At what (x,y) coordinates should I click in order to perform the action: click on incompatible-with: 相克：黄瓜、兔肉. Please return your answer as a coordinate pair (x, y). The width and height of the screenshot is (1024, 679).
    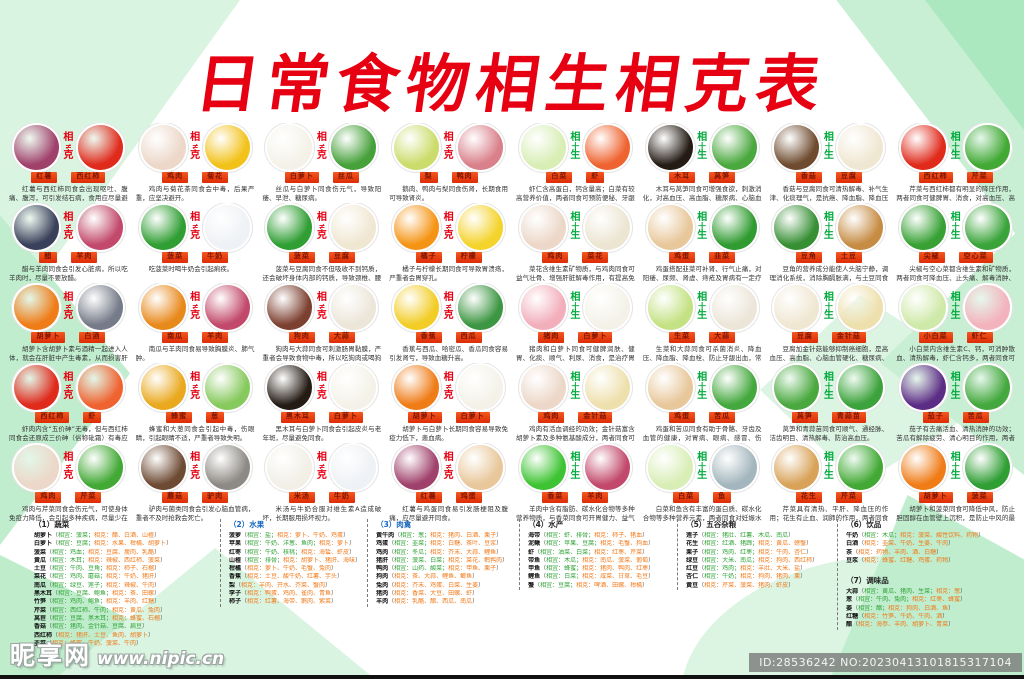
    Looking at the image, I should click on (136, 610).